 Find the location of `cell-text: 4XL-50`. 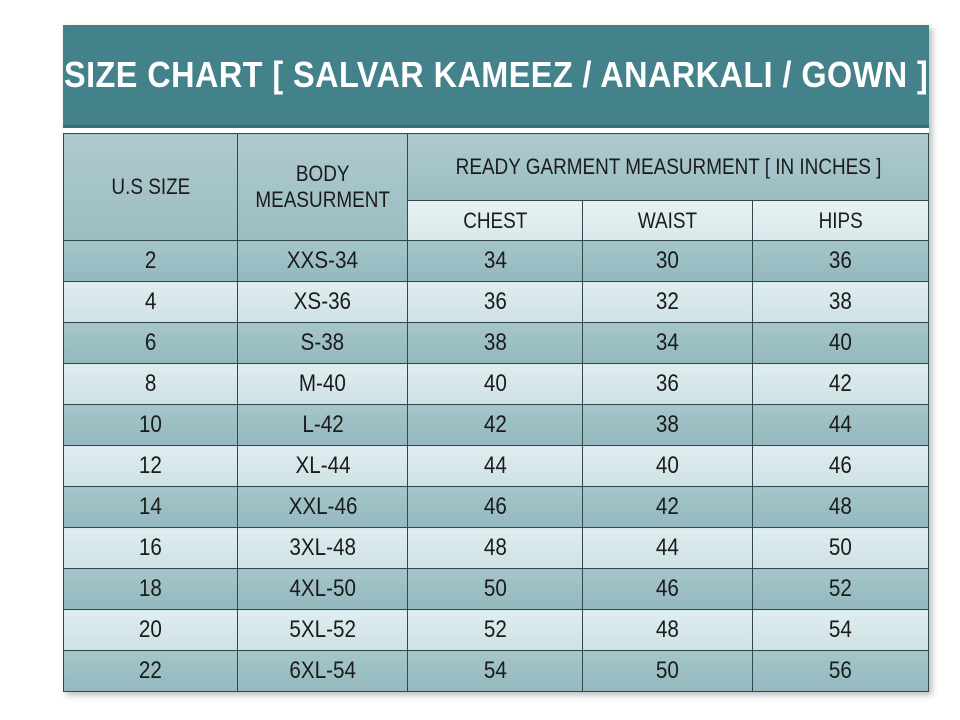

cell-text: 4XL-50 is located at coordinates (322, 588).